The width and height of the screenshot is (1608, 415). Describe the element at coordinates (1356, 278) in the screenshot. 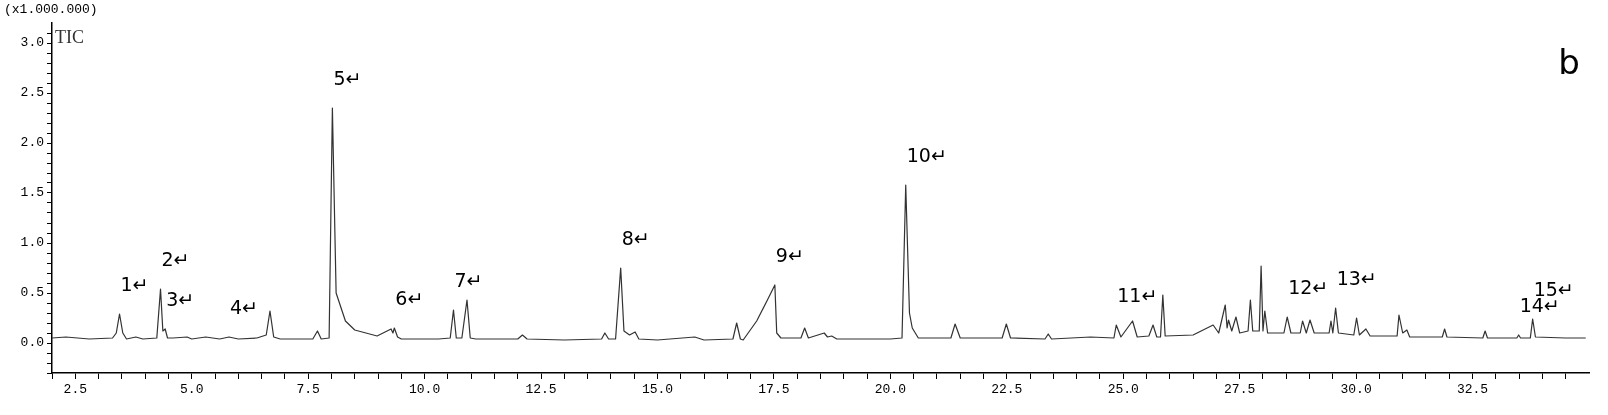

I see `annotation: 13↵` at that location.